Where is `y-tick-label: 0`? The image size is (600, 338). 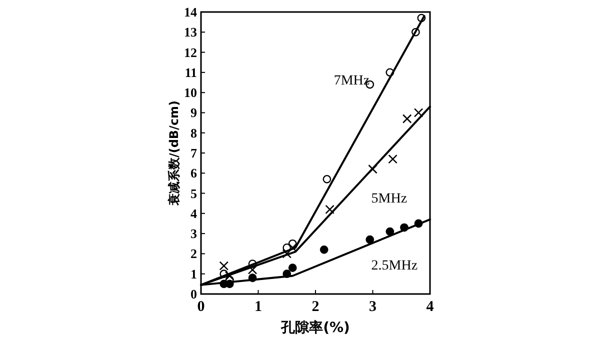
y-tick-label: 0 is located at coordinates (193, 294).